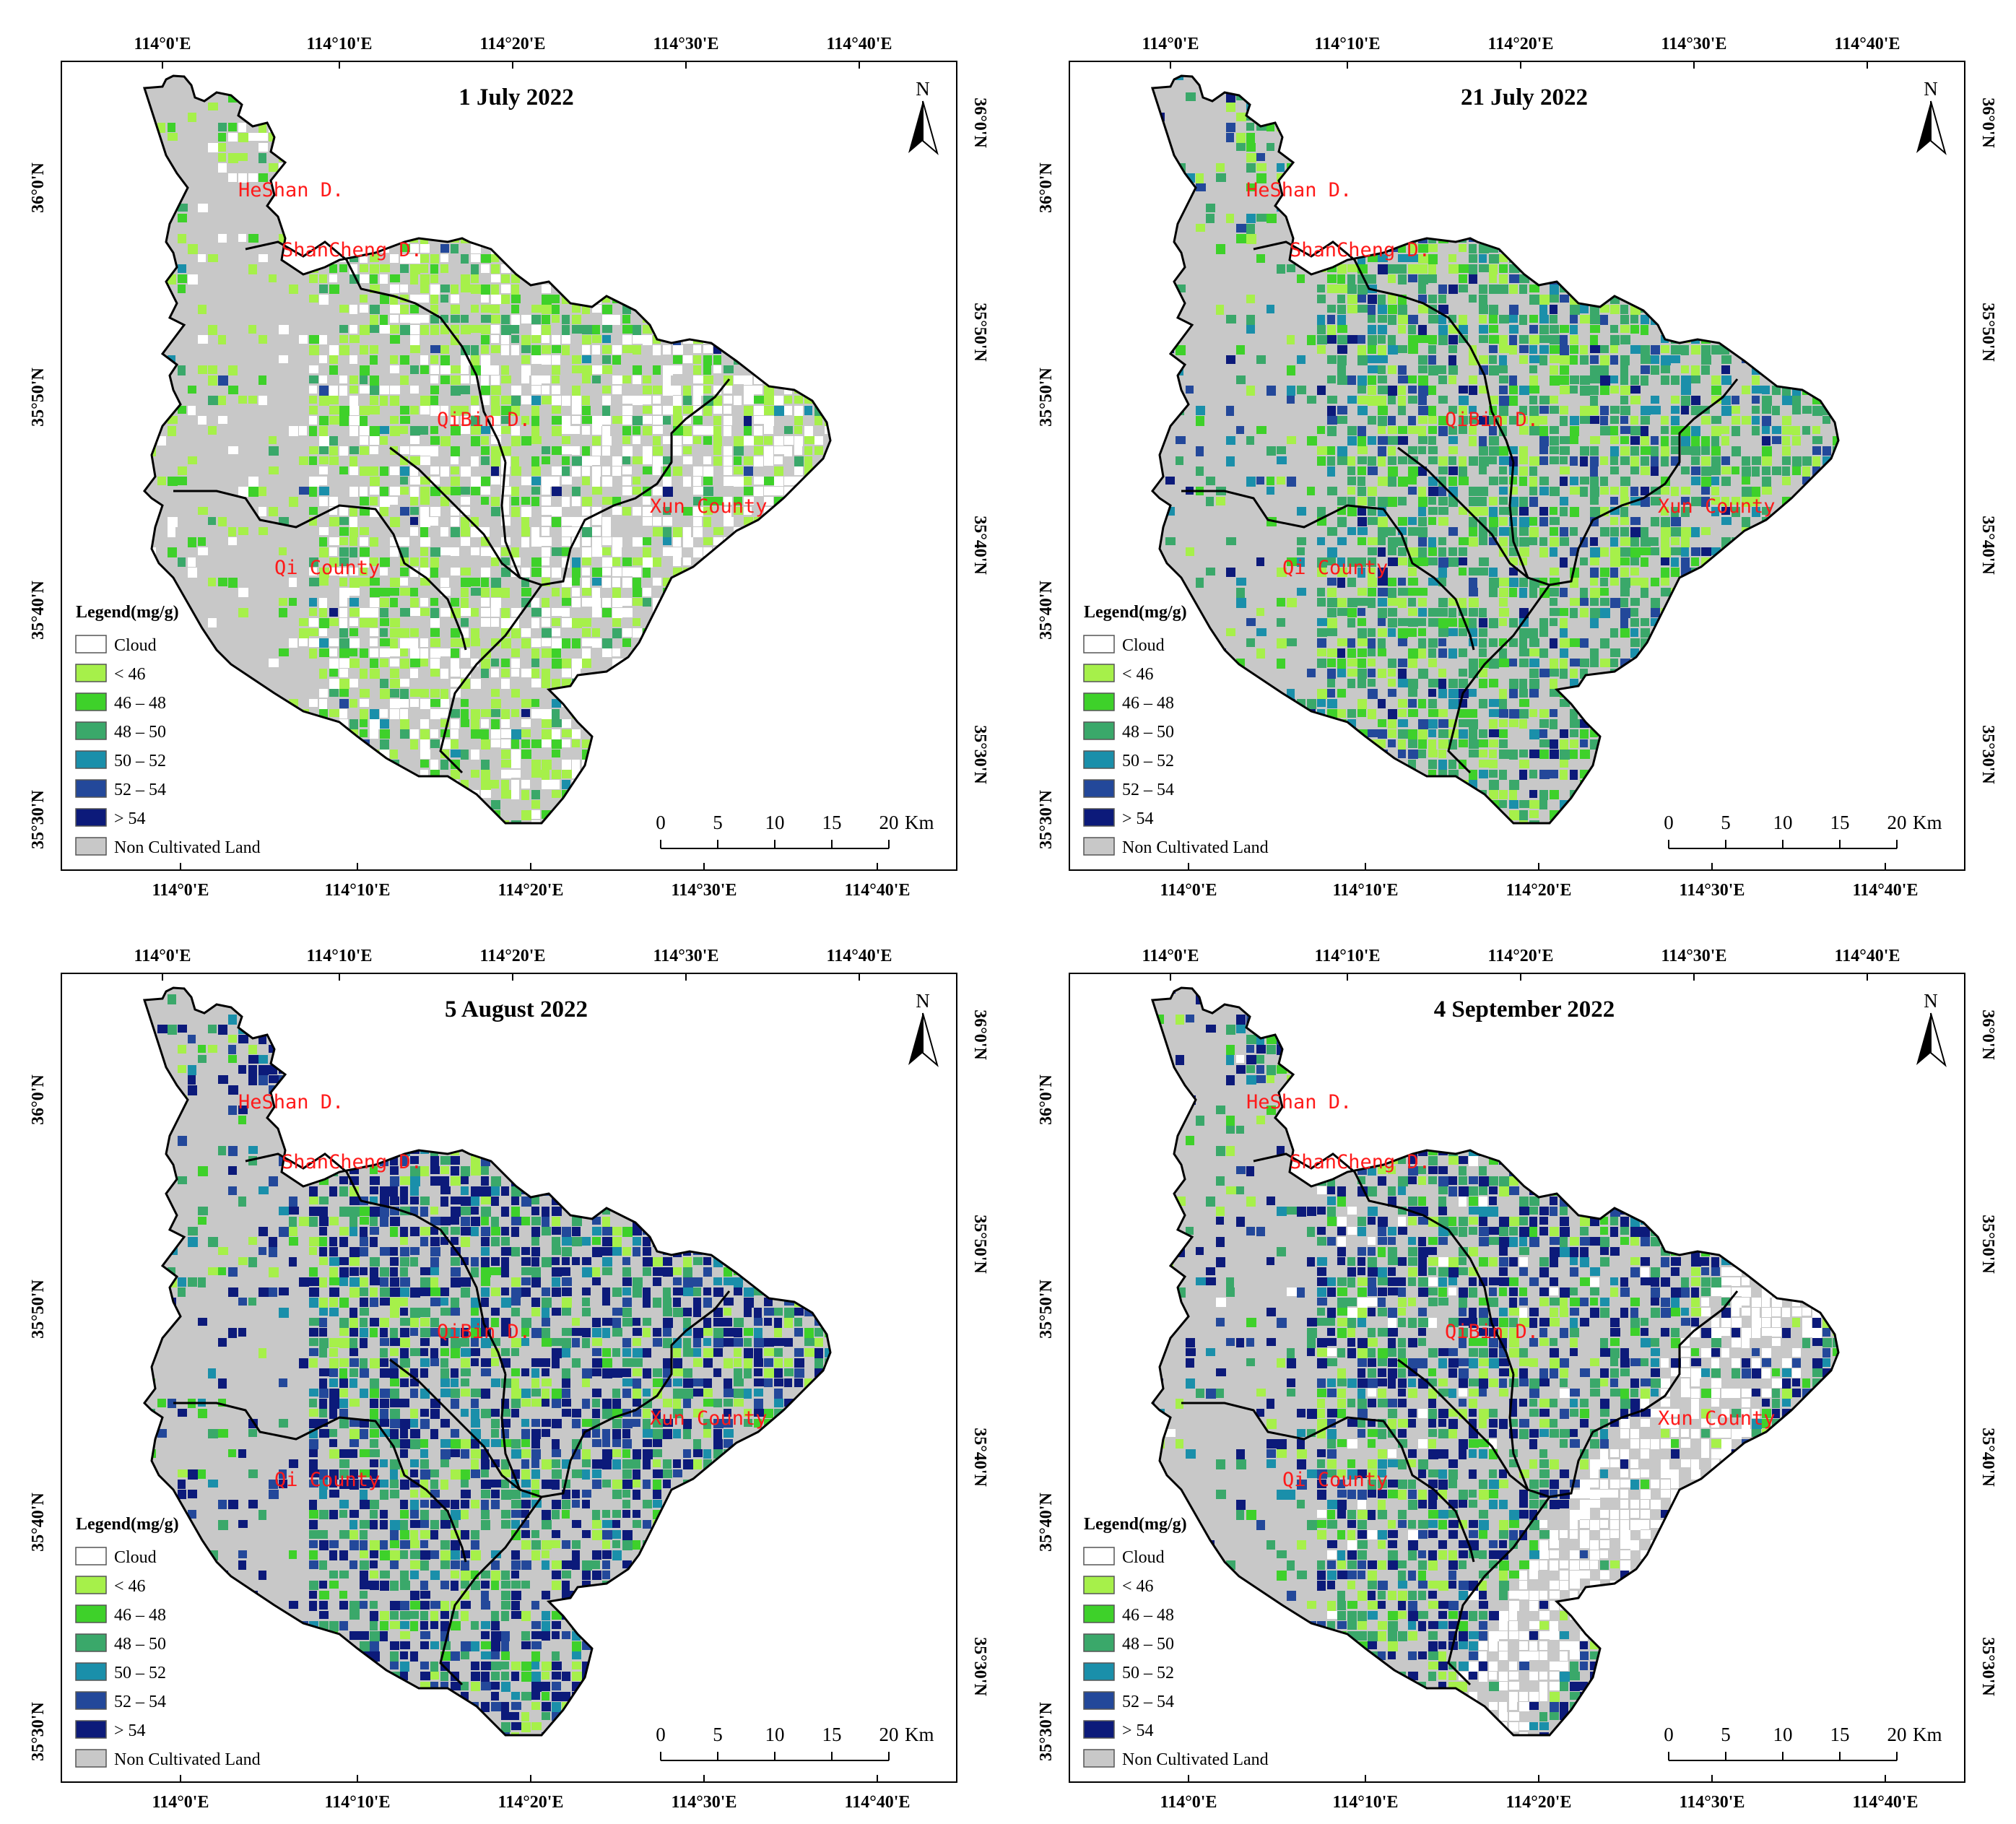  I want to click on x-tick-label-top: 114°30'E, so click(686, 44).